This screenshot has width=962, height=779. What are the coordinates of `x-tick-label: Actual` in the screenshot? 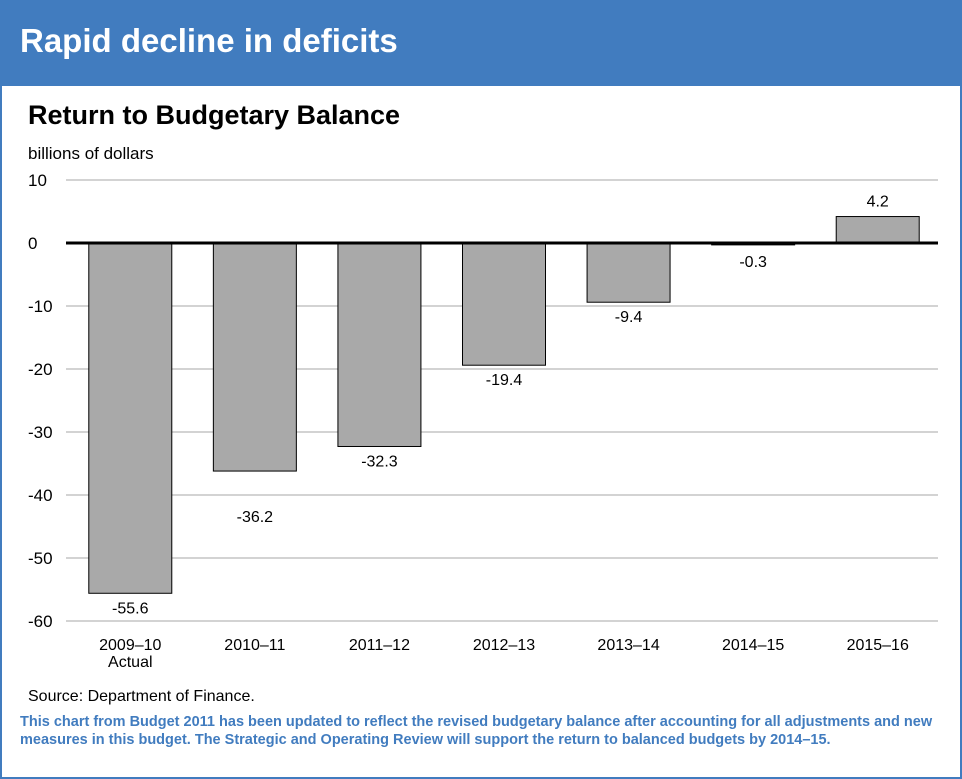 It's located at (130, 662).